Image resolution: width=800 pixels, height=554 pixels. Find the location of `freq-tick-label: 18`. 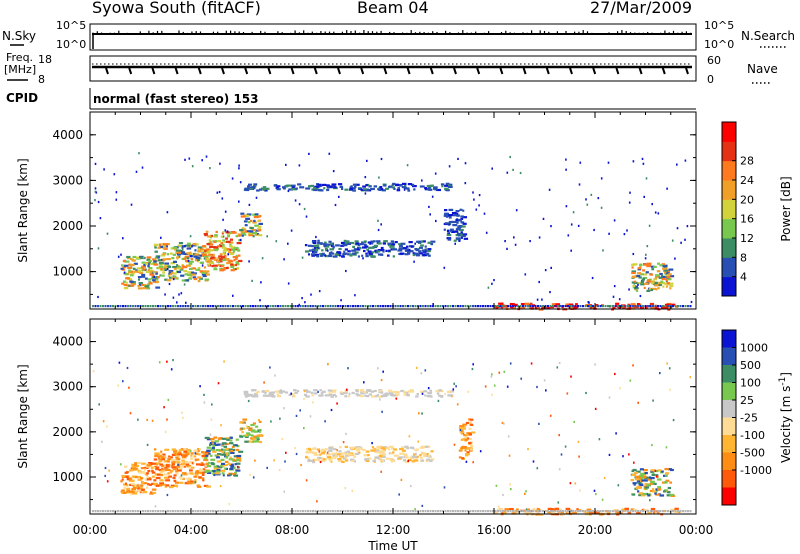

freq-tick-label: 18 is located at coordinates (45, 59).